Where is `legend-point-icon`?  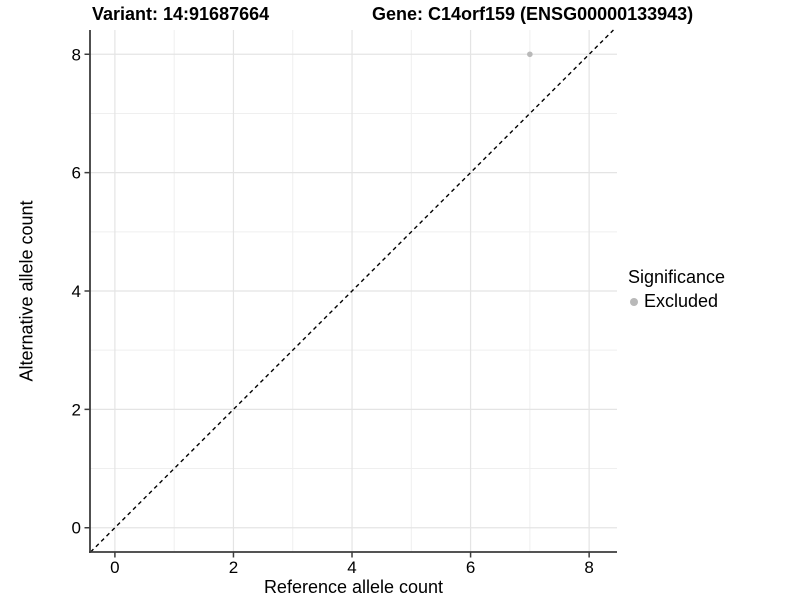
legend-point-icon is located at coordinates (634, 301).